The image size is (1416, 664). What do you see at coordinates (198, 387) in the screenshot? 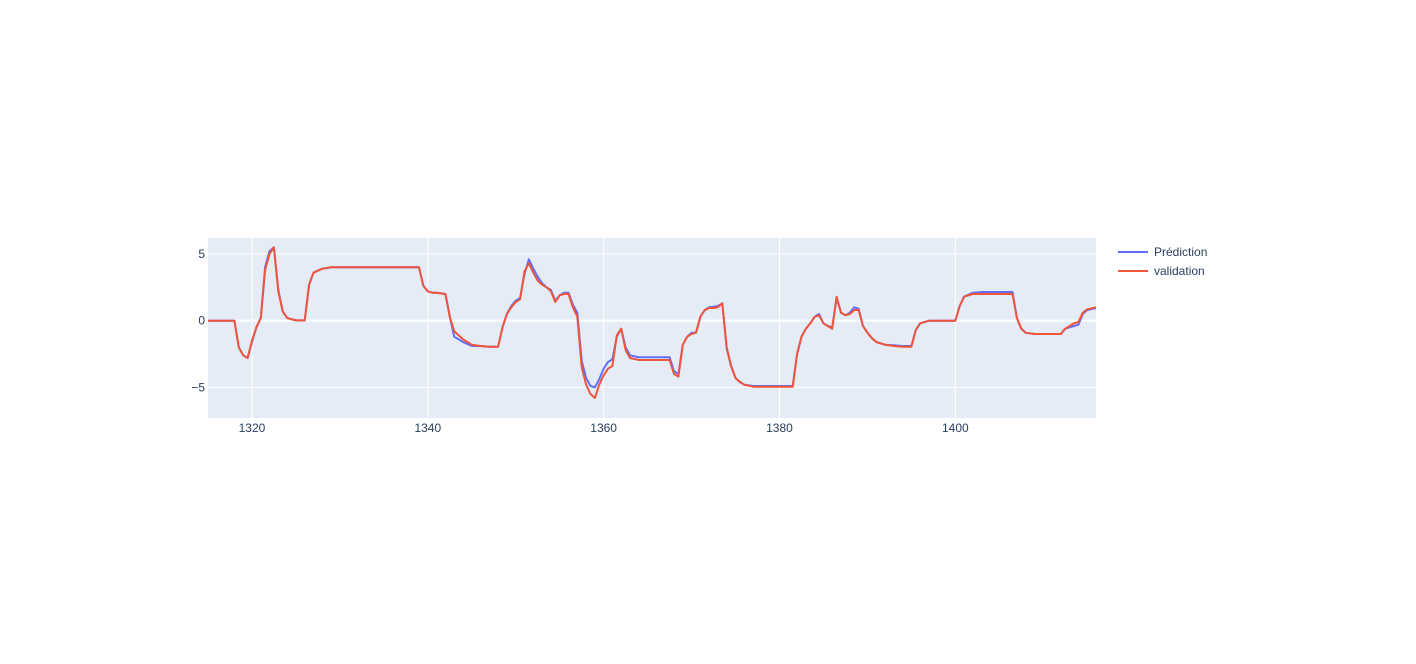
I see `y-tick-label: −5` at bounding box center [198, 387].